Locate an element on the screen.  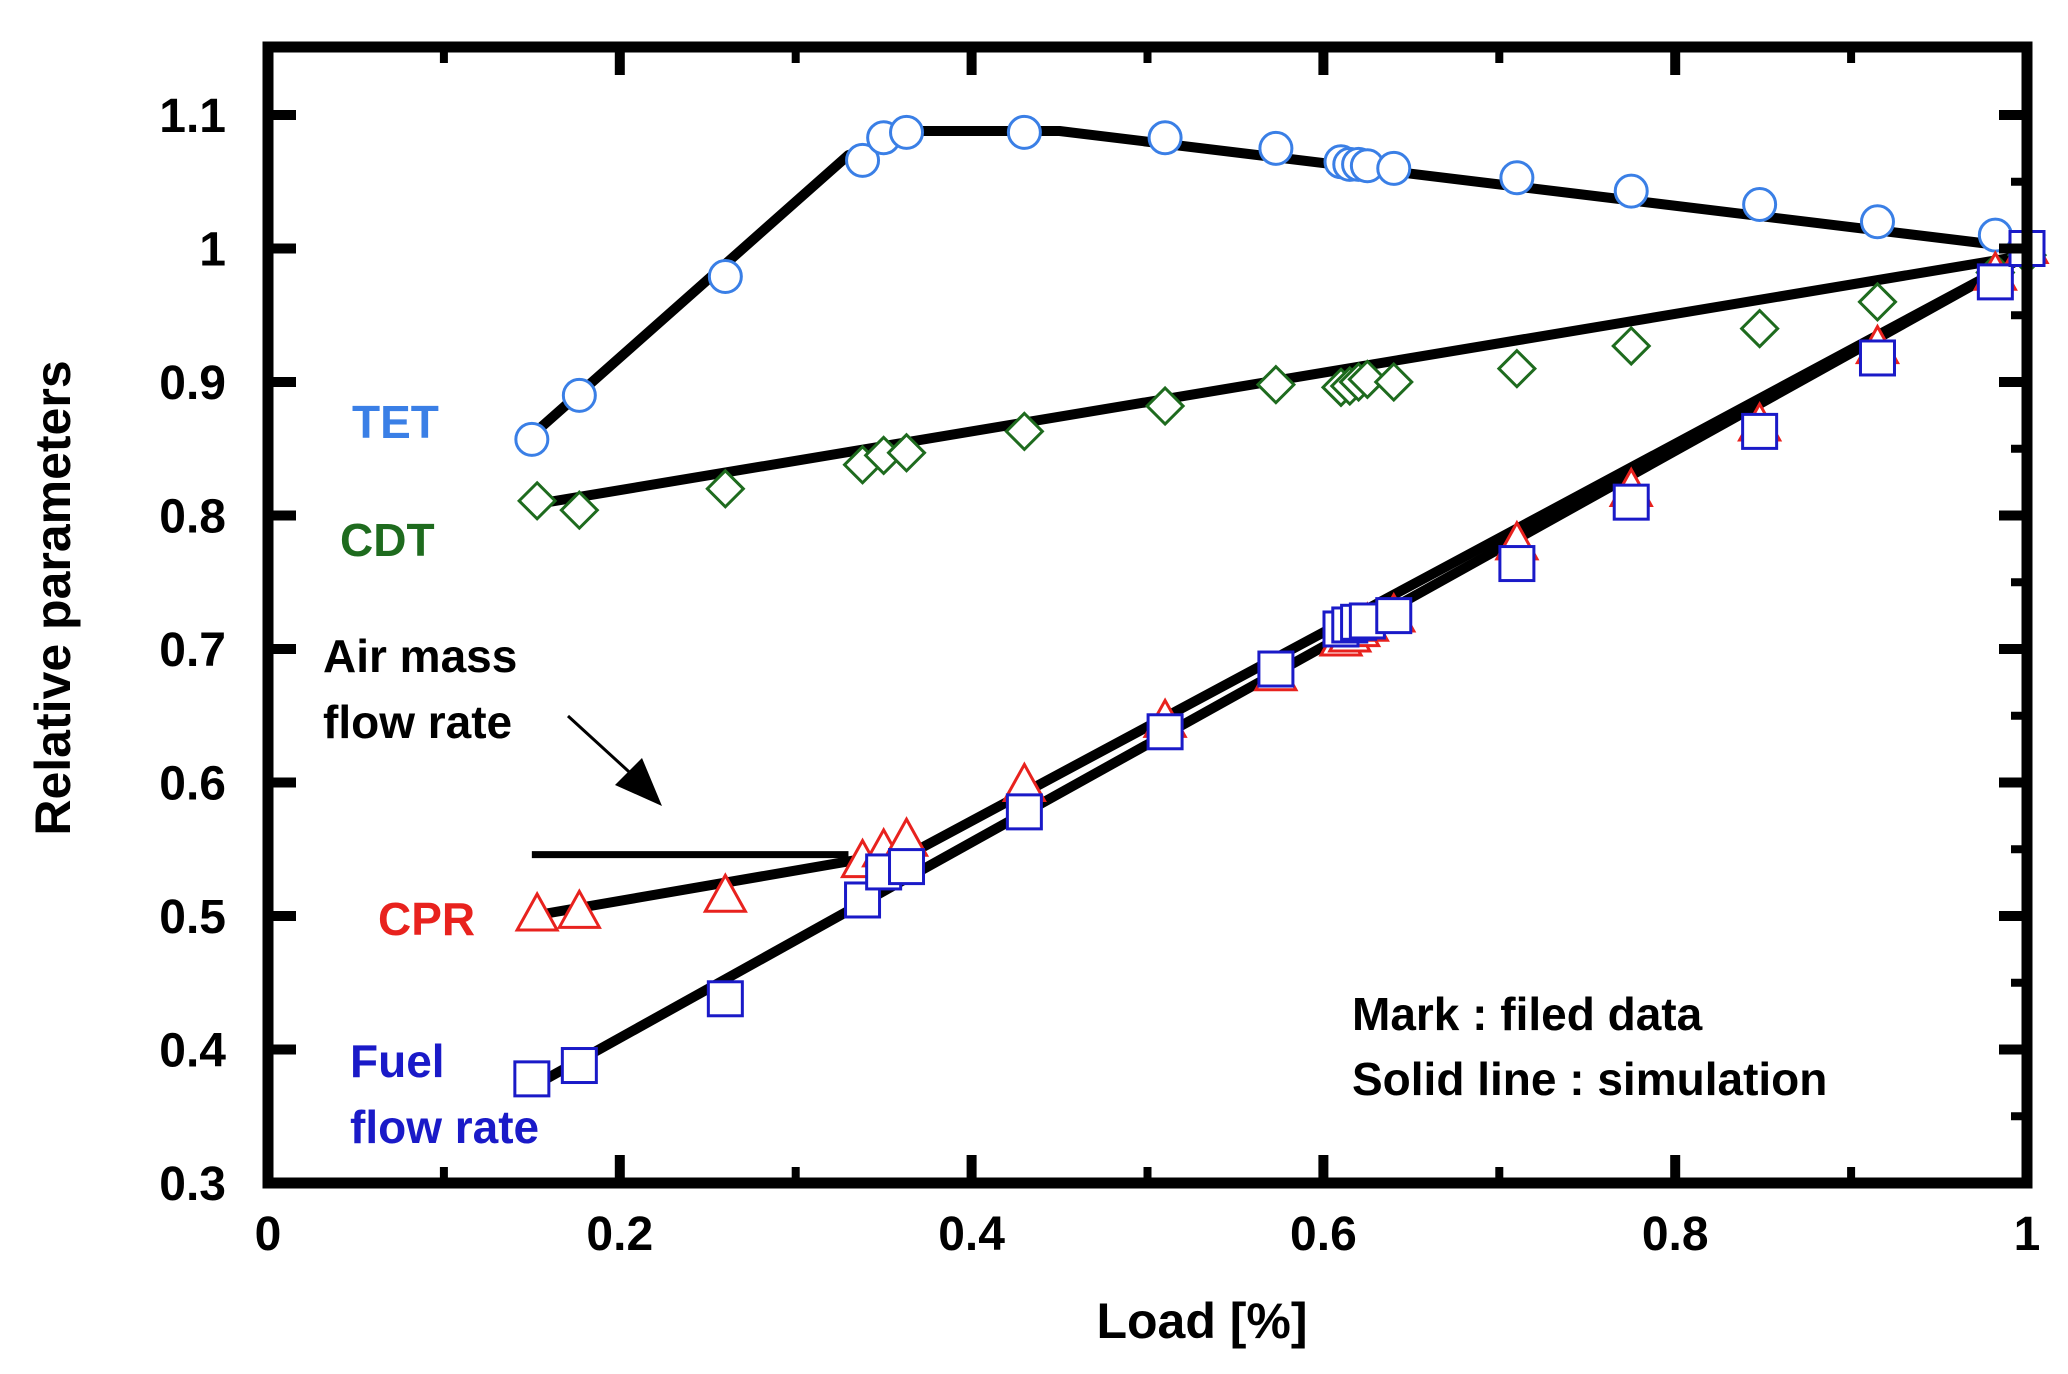
y-tick-label: 0.4 is located at coordinates (192, 1051).